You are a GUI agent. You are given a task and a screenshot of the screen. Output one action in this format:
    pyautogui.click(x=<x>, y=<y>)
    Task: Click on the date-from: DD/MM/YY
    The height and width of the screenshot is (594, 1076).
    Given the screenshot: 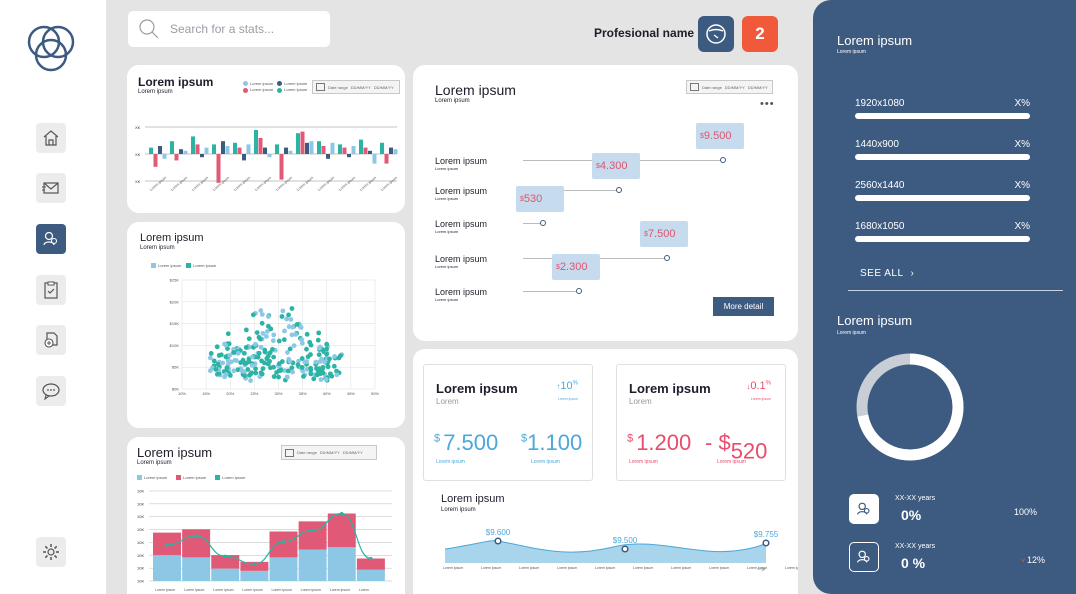 What is the action you would take?
    pyautogui.click(x=734, y=87)
    